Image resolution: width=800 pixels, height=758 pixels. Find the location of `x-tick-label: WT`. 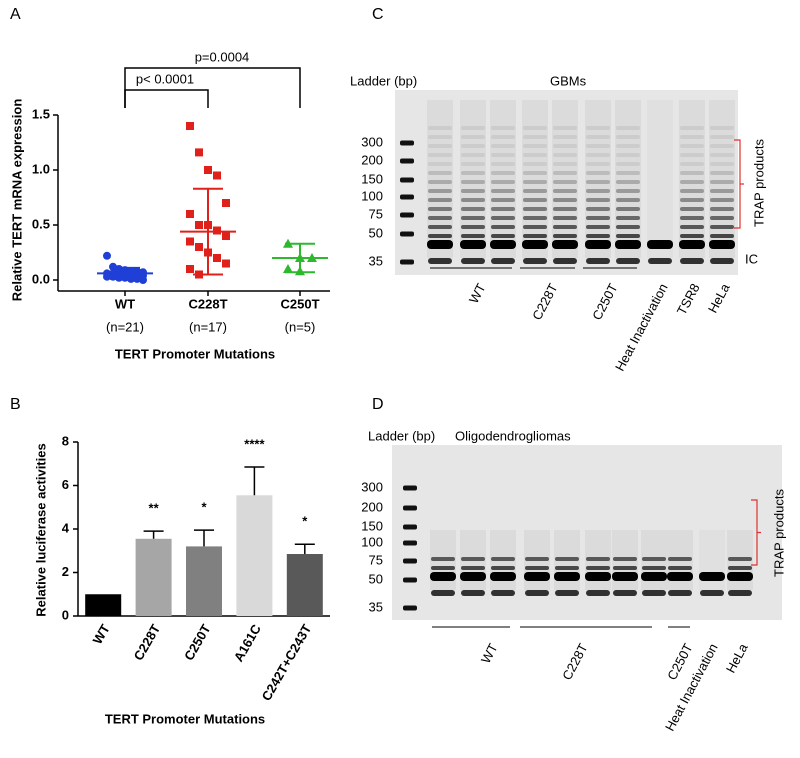

x-tick-label: WT is located at coordinates (125, 303).